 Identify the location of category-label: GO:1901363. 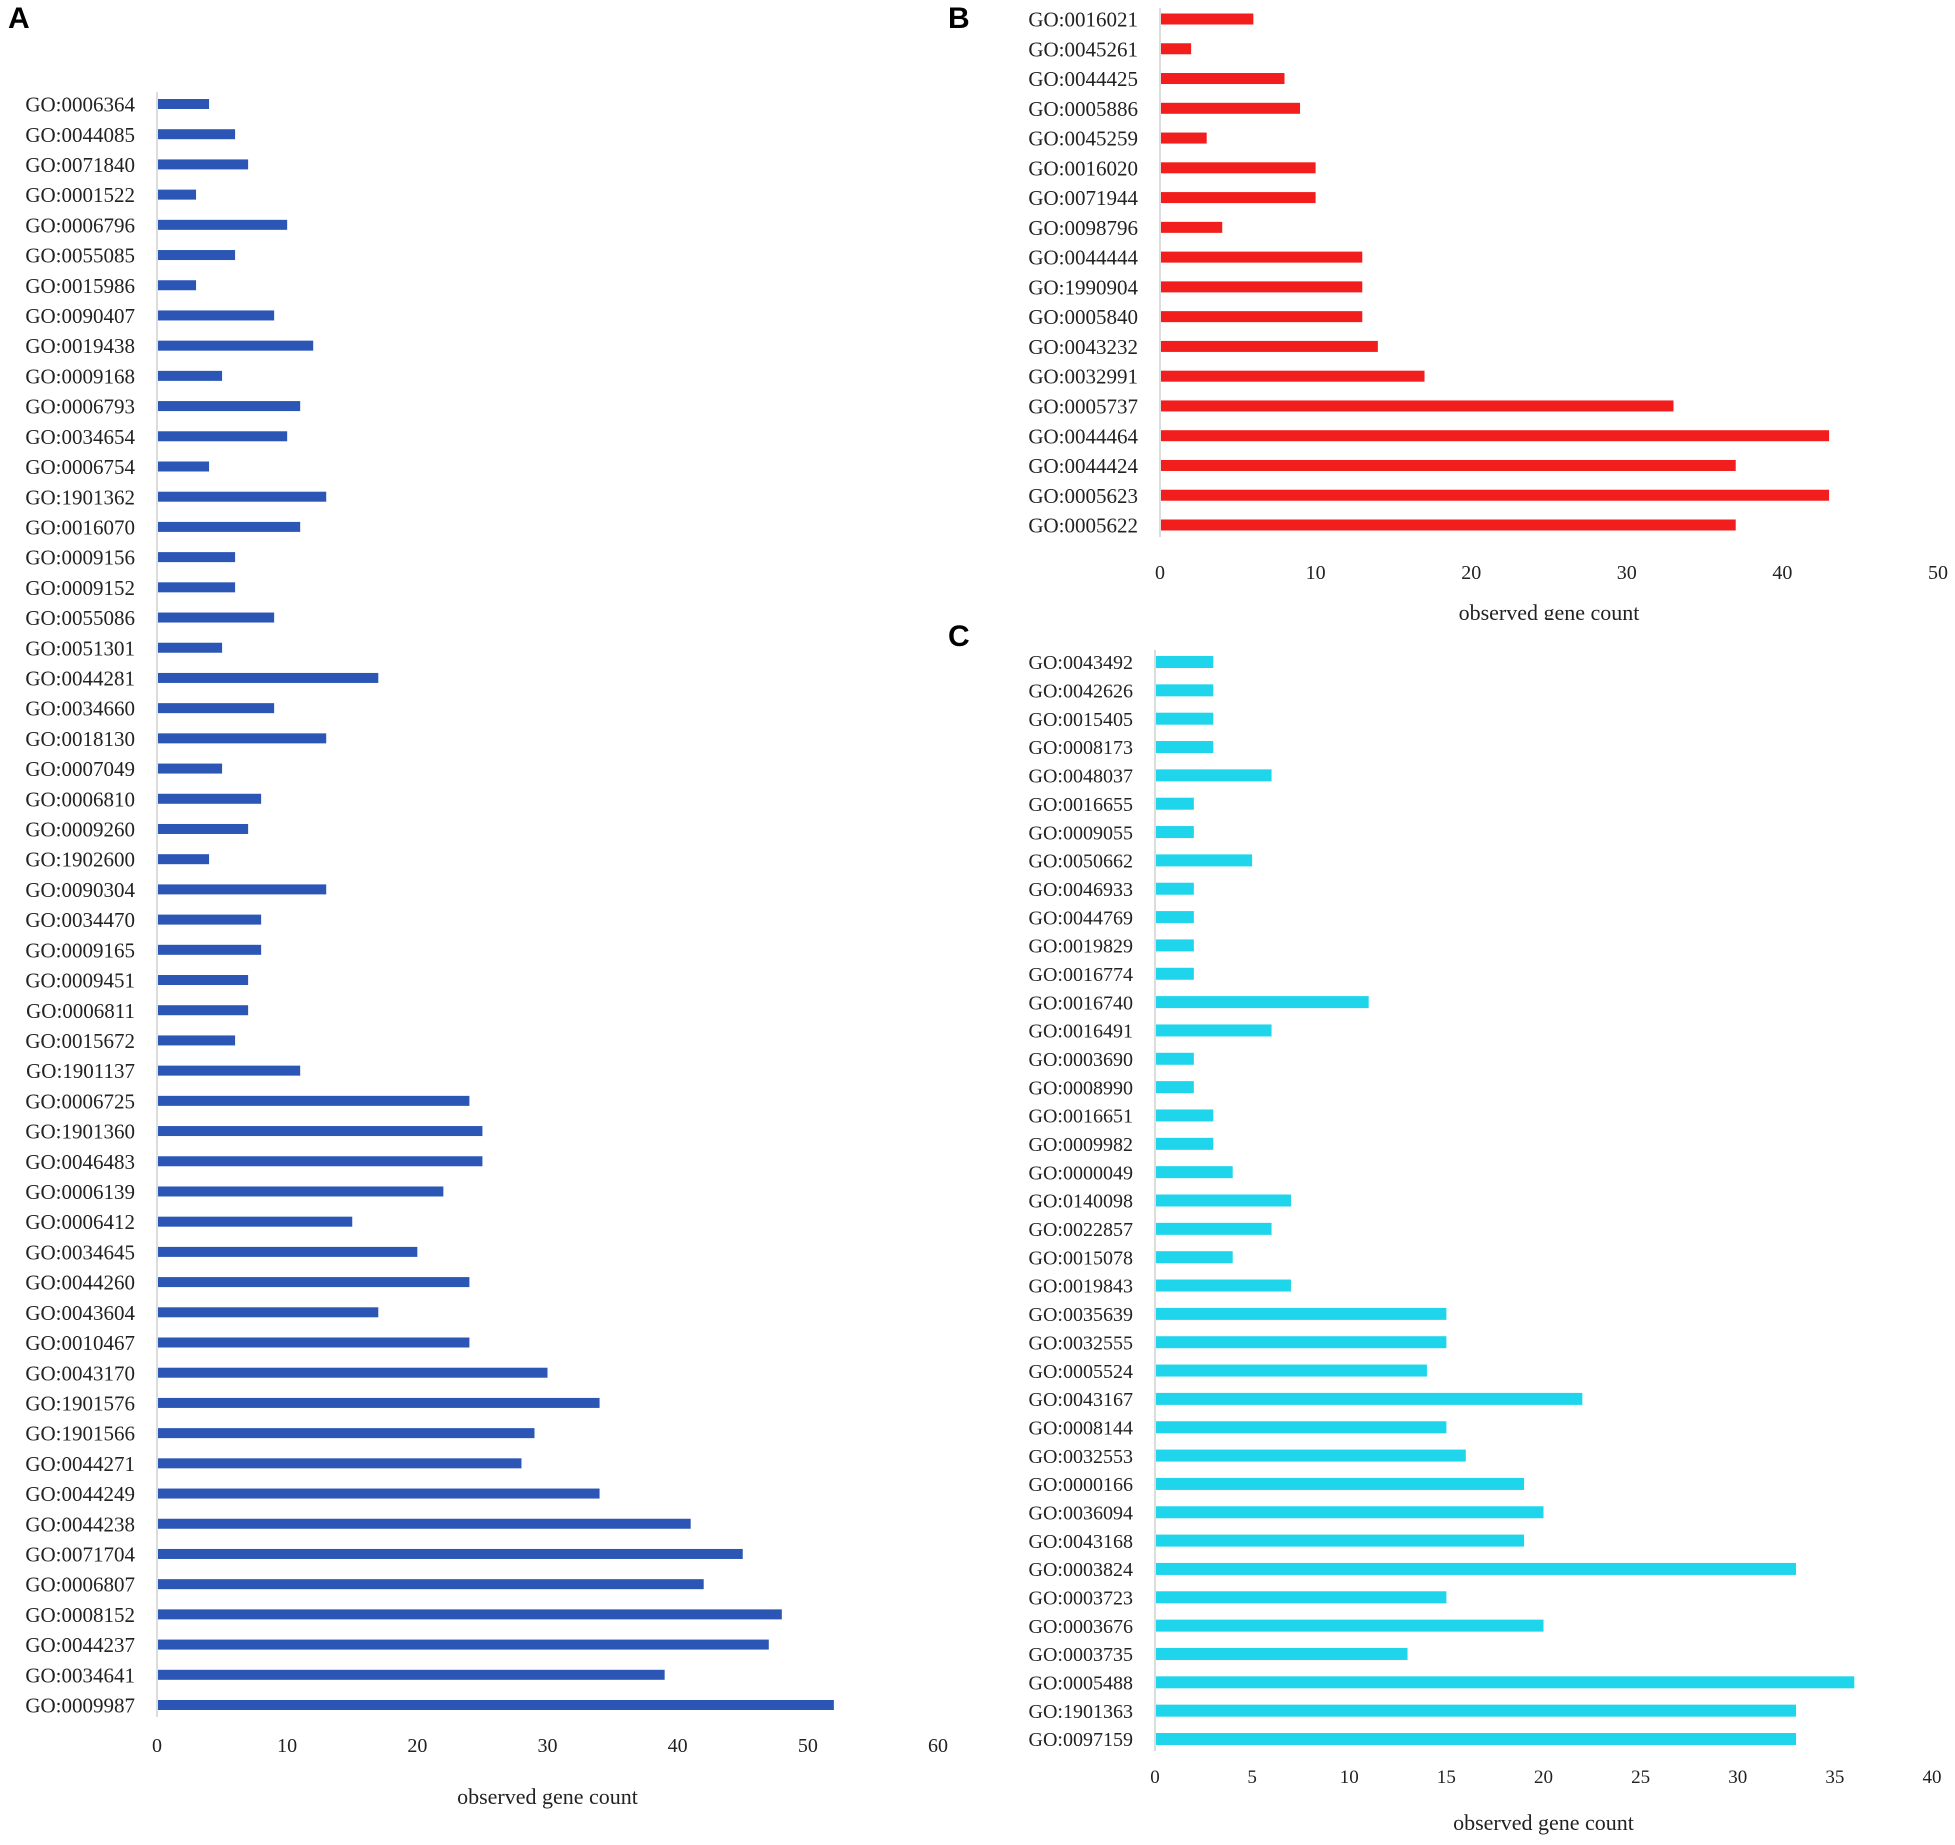
(1081, 1712).